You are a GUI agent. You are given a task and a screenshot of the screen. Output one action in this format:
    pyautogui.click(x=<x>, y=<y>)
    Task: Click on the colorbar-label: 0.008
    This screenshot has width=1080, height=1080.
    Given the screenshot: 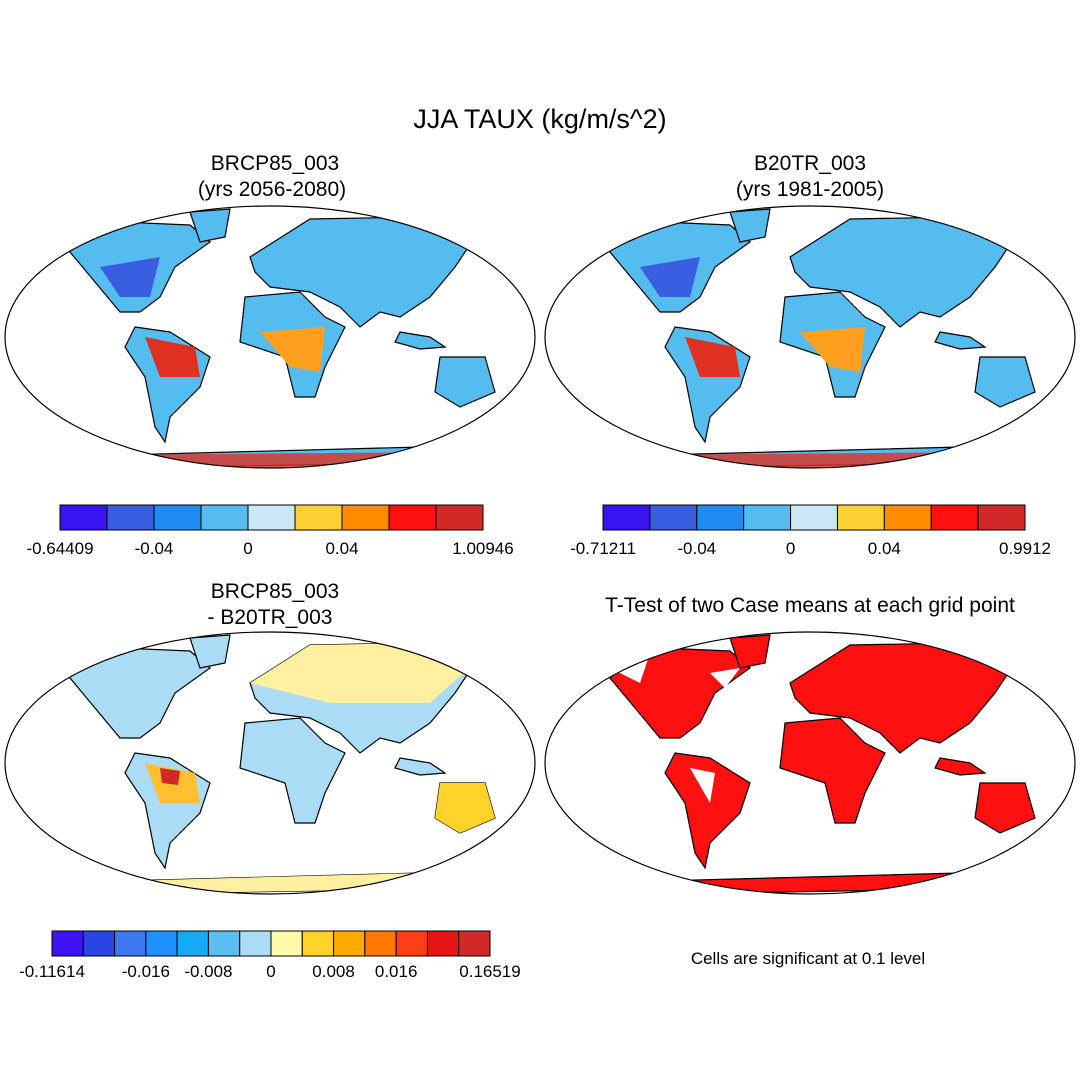 What is the action you would take?
    pyautogui.click(x=333, y=971)
    